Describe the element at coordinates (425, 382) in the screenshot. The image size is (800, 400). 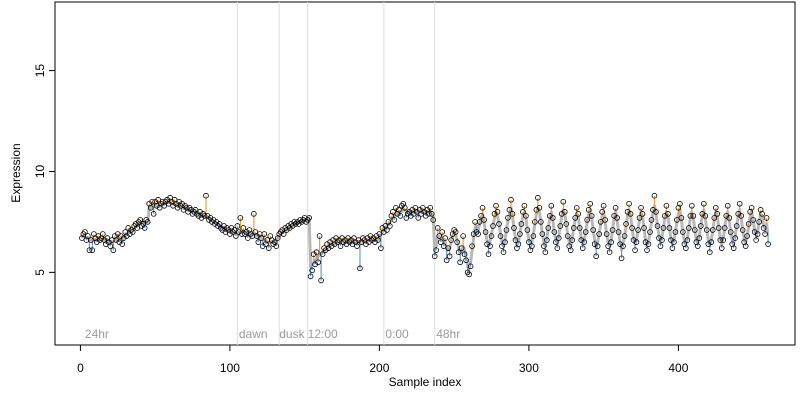
I see `x-axis-title: Sample index` at that location.